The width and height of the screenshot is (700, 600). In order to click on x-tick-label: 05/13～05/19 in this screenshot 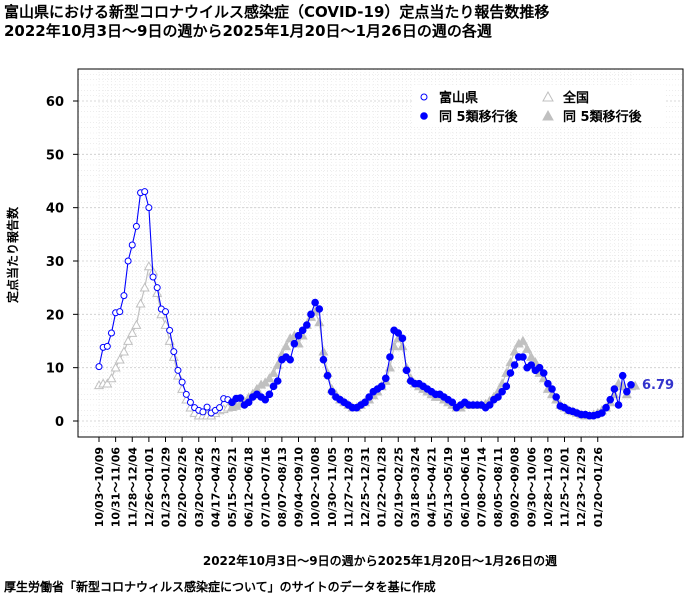, I will do `click(448, 487)`.